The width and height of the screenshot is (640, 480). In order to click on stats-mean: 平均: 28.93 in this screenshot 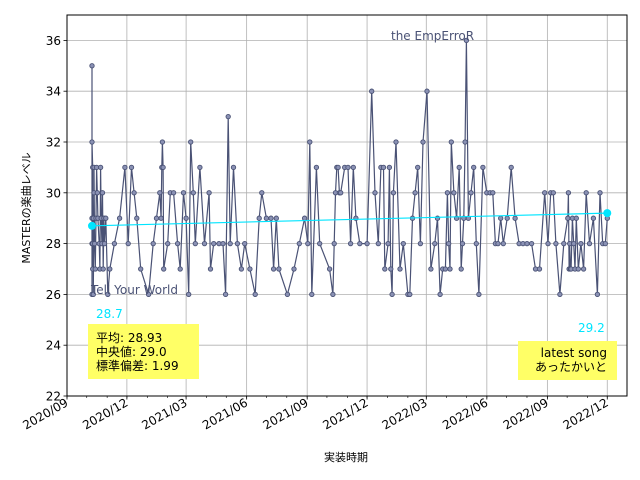, I will do `click(129, 338)`.